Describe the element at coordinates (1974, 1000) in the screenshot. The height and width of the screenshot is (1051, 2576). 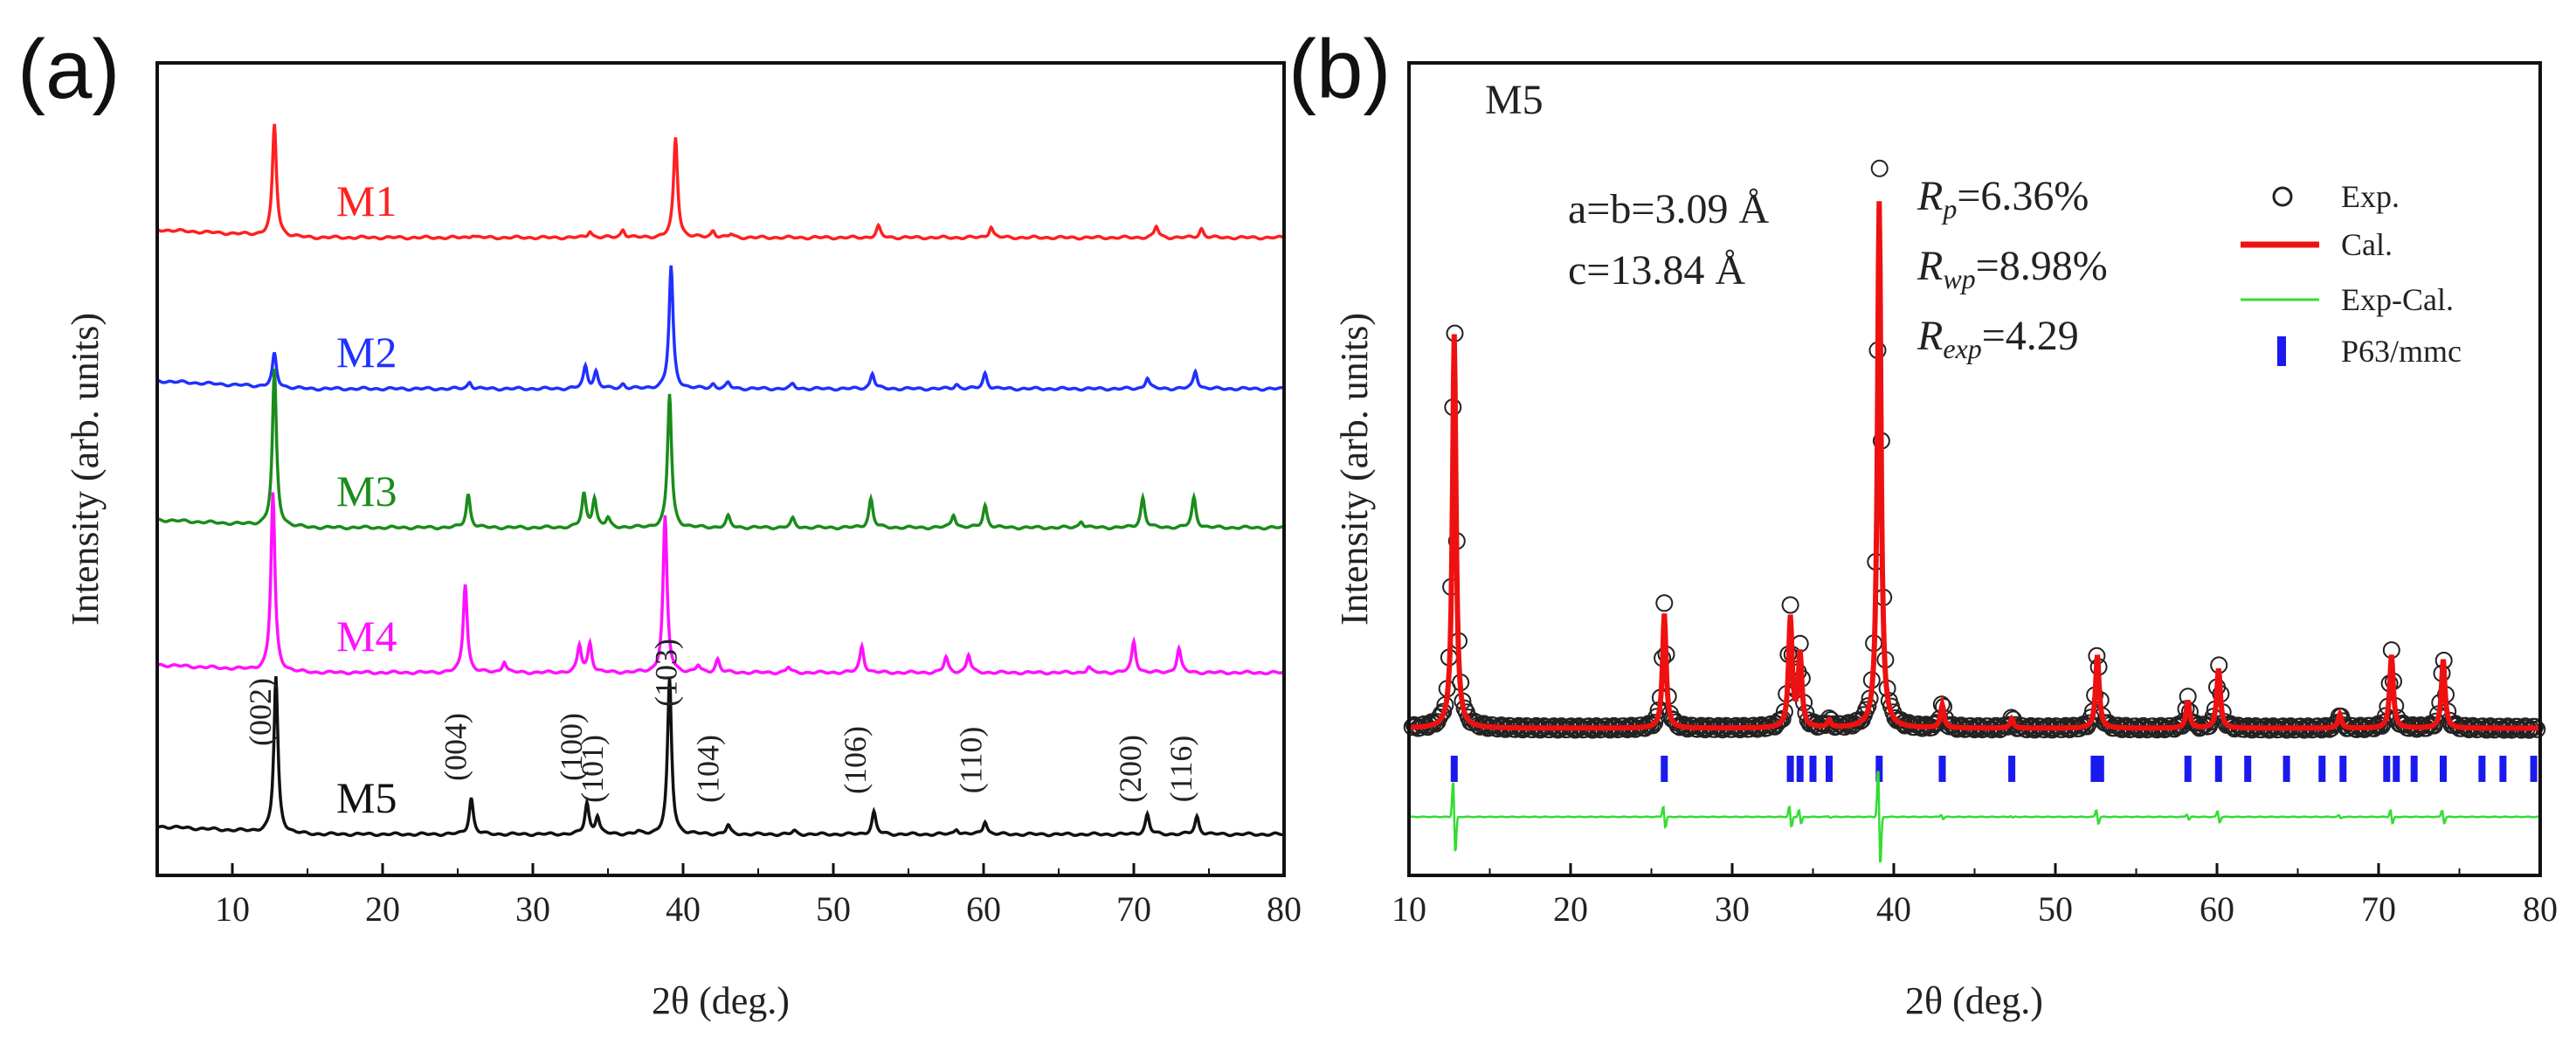
I see `panel-b-xlabel: 2θ (deg.)` at that location.